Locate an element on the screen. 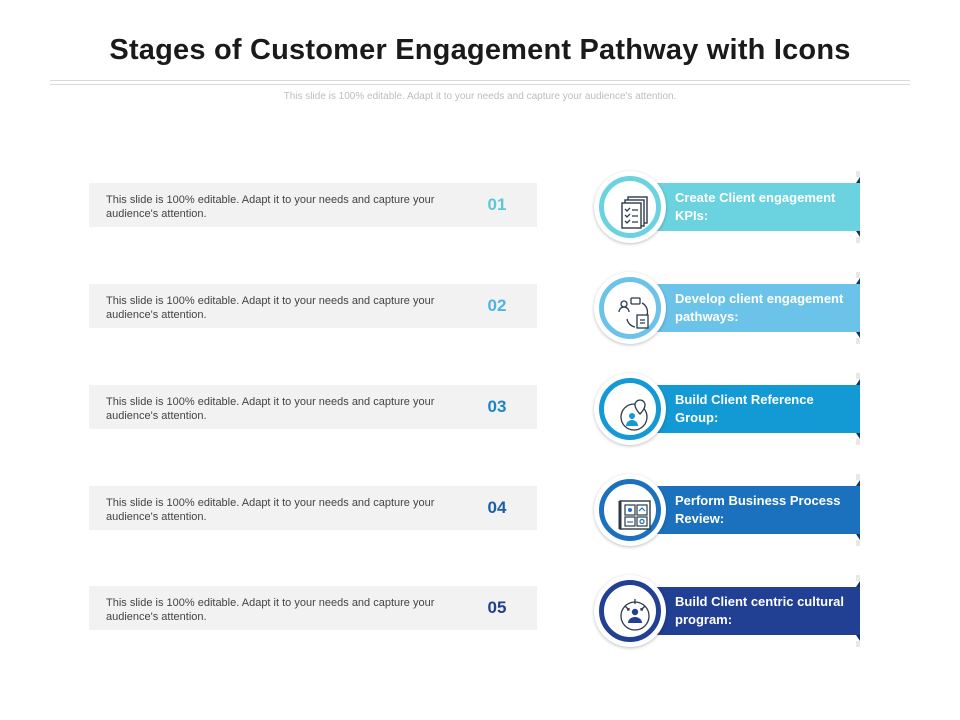  step-label: Build Client centric cultural program: is located at coordinates (760, 610).